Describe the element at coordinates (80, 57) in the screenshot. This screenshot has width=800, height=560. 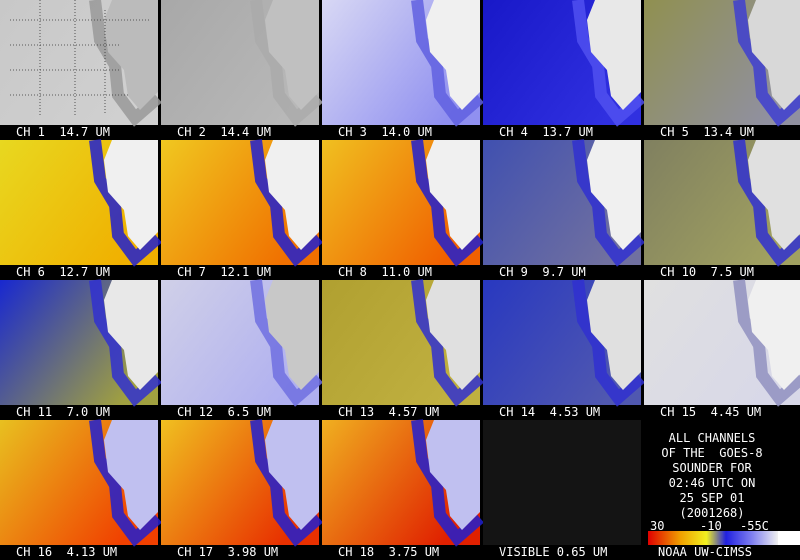
I see `map-outline` at that location.